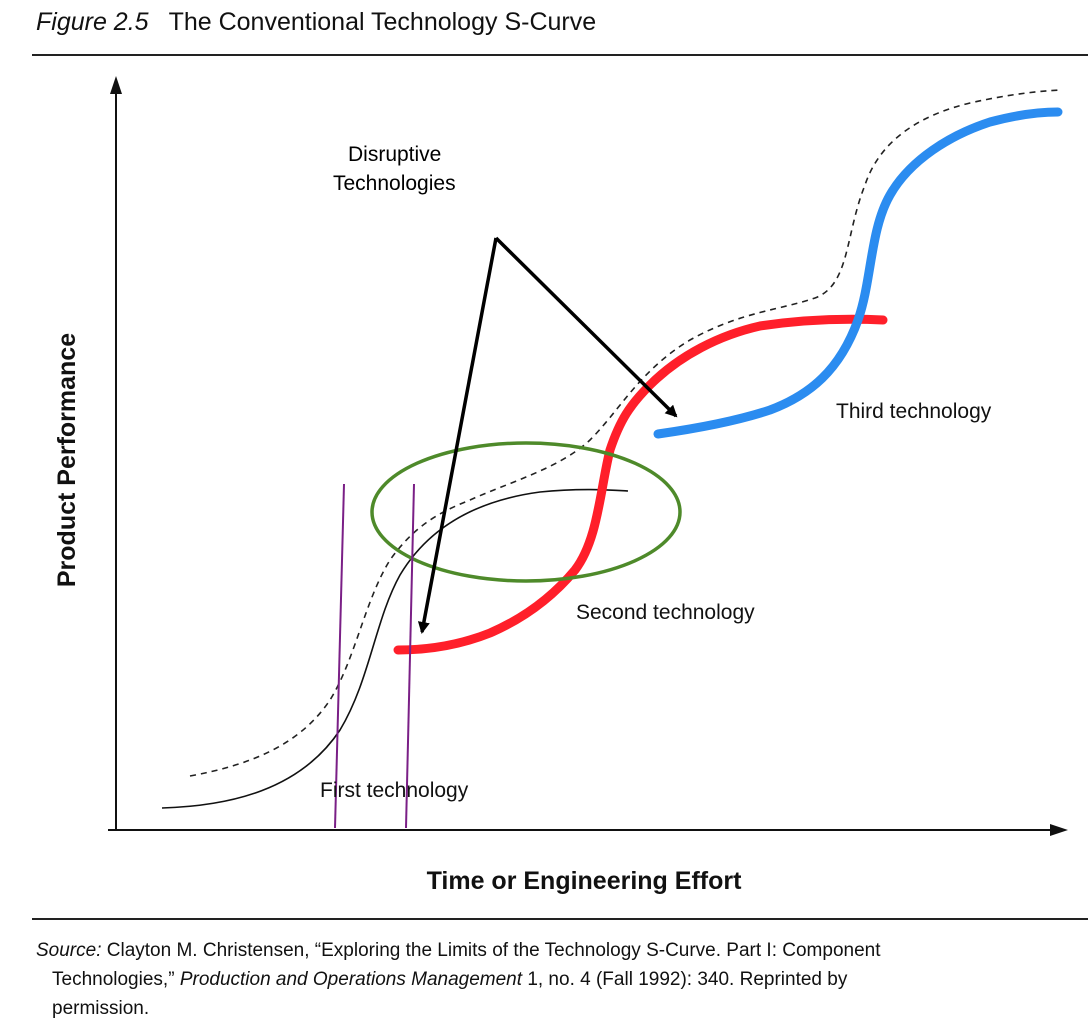  Describe the element at coordinates (586, 327) in the screenshot. I see `disruptive-arrow-third` at that location.